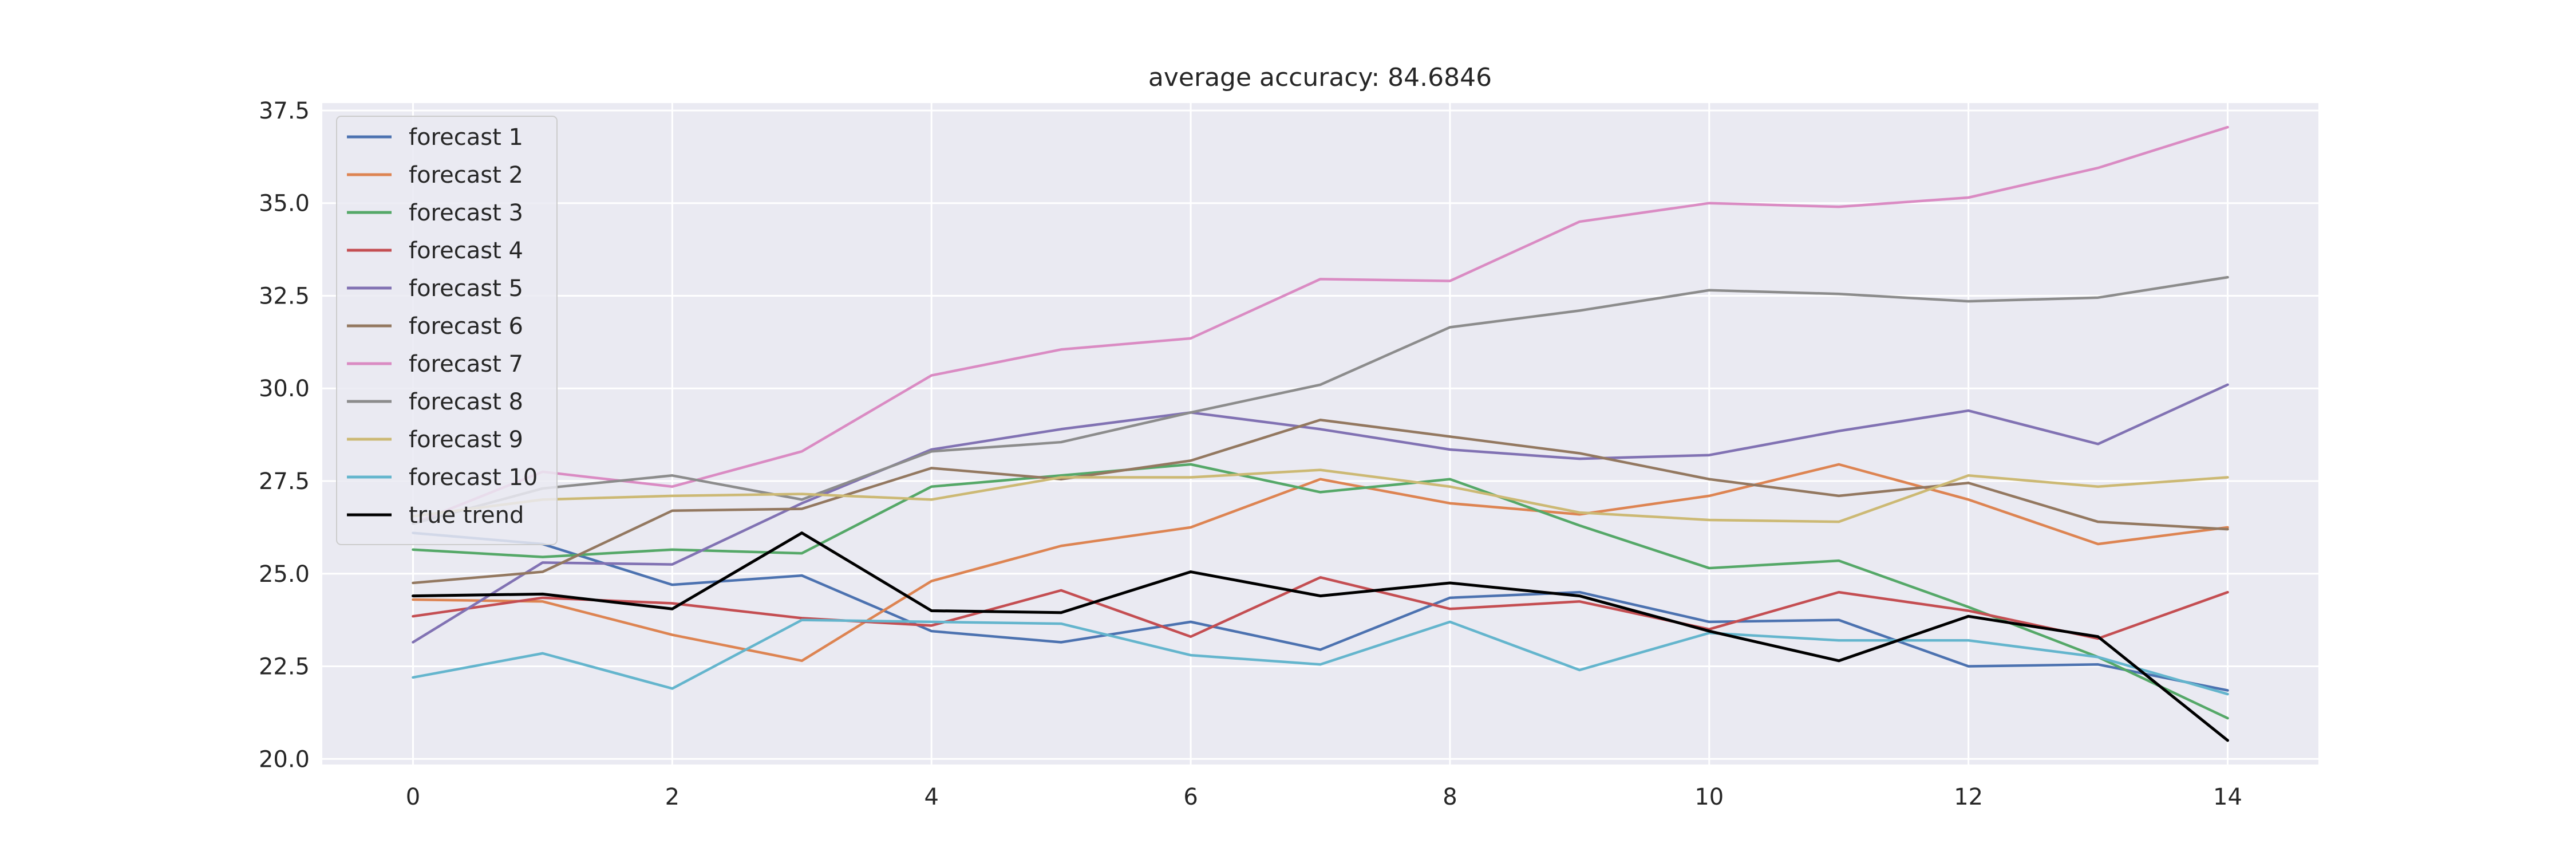 The width and height of the screenshot is (2576, 859). Describe the element at coordinates (284, 435) in the screenshot. I see `y-axis-ticks: 20.0 22.5 25.0 27.5 30.0 32.5 35.0 37.5` at that location.